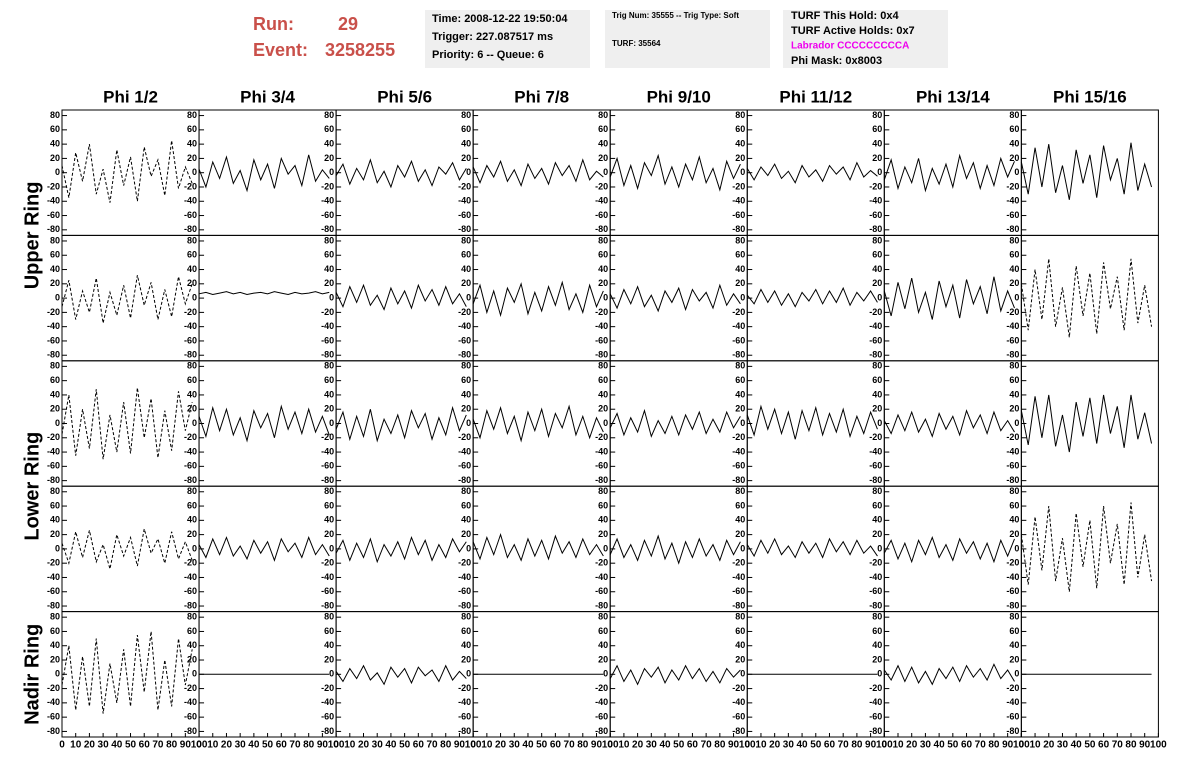 Image resolution: width=1196 pixels, height=772 pixels. What do you see at coordinates (404, 96) in the screenshot?
I see `column-header: Phi 5/6` at bounding box center [404, 96].